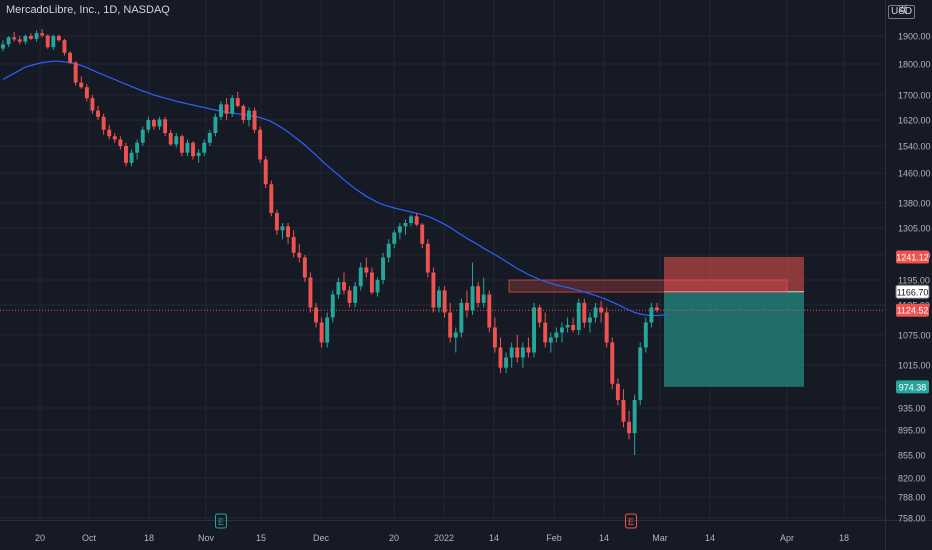 The image size is (932, 550). I want to click on y-tick-label: 895.00, so click(912, 431).